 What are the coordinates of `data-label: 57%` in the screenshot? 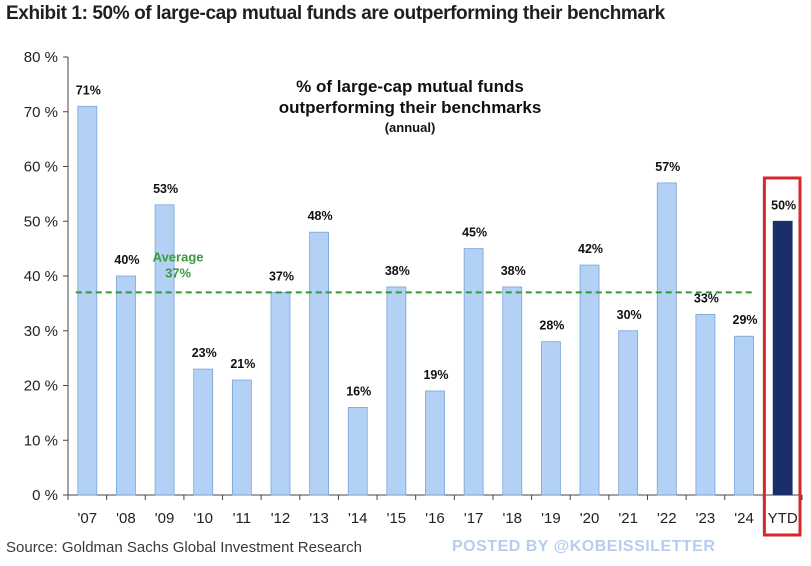 It's located at (667, 167).